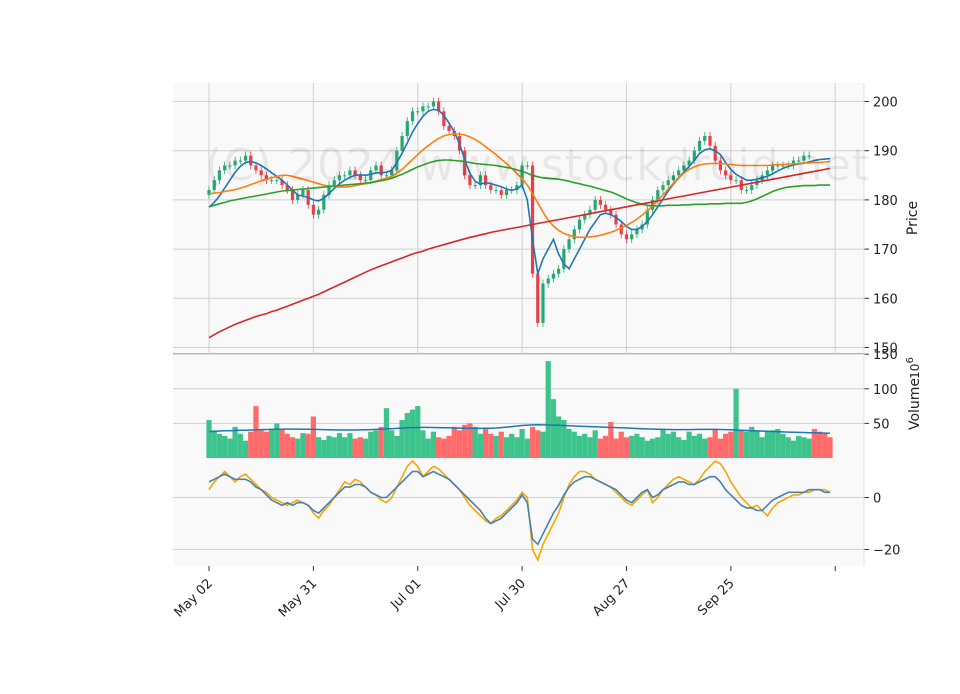  I want to click on price-ma-line-ma50, so click(519, 183).